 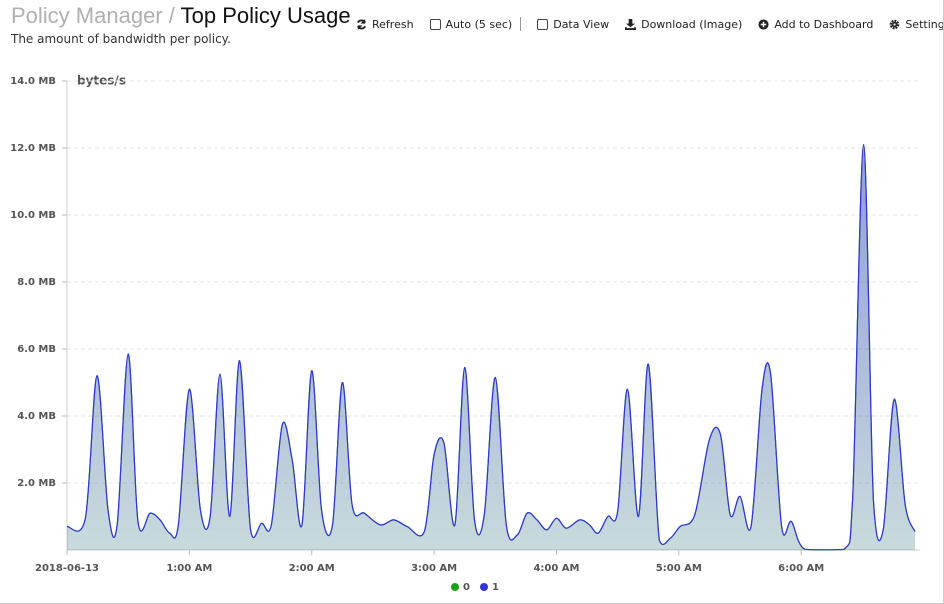 I want to click on refresh-label: Refresh, so click(x=393, y=24).